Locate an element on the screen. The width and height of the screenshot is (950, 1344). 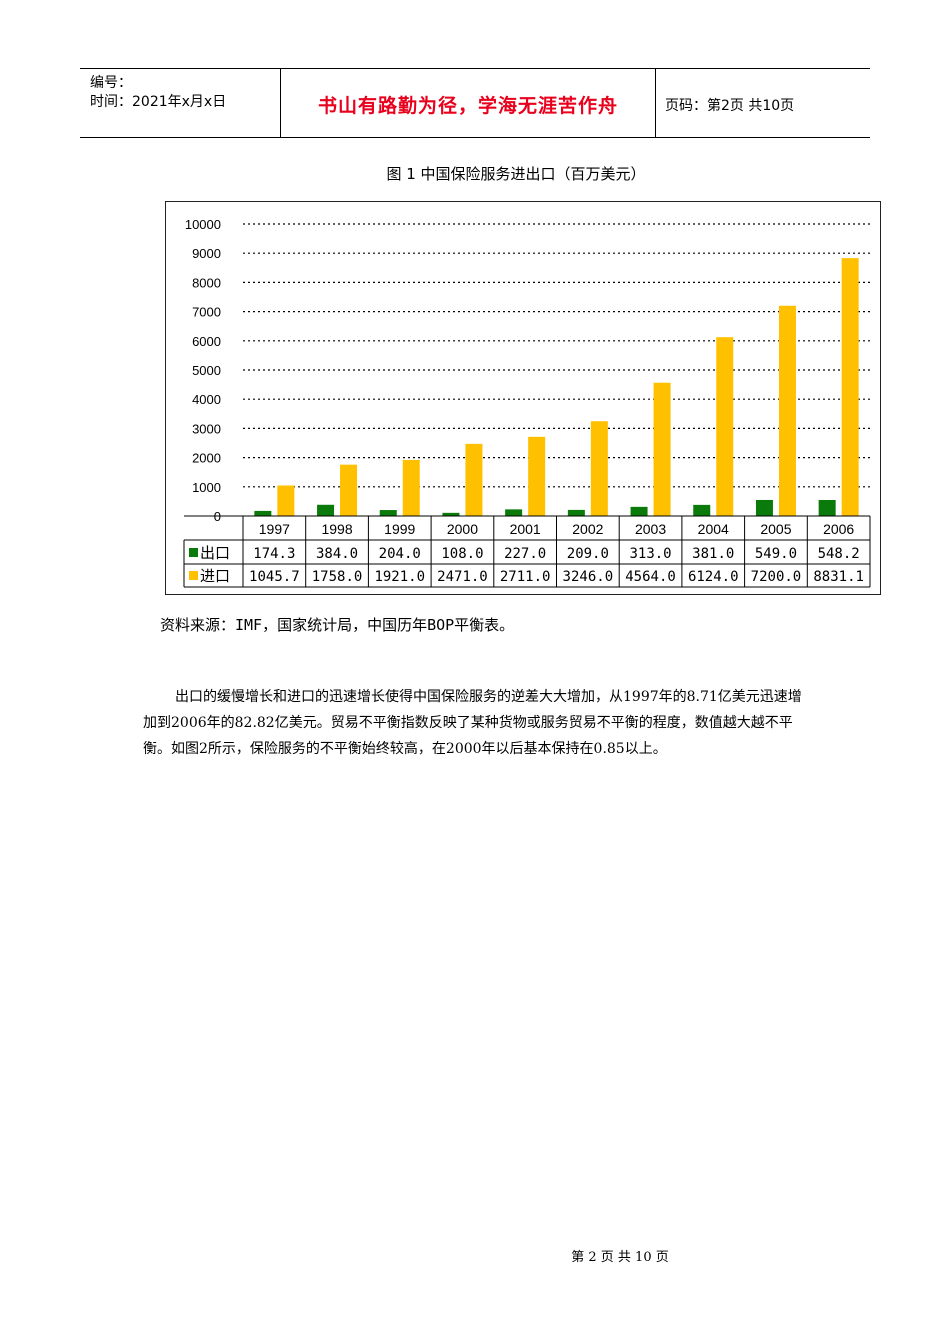
y-tick-label: 10000 is located at coordinates (203, 224).